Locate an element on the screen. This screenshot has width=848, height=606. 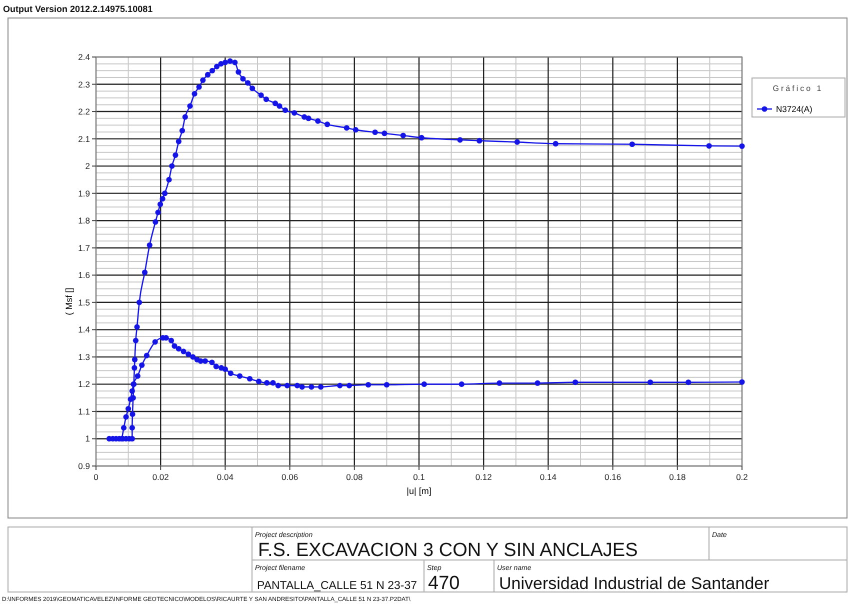
y-tick-label: 0.9 is located at coordinates (84, 466).